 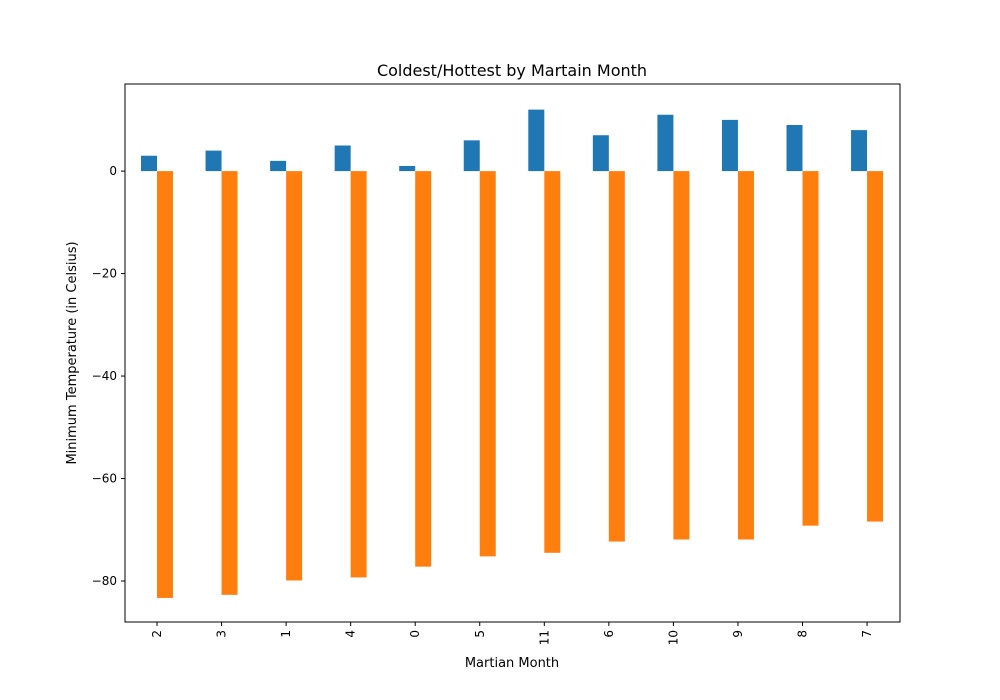 I want to click on chart-title: Coldest/Hottest by Martain Month, so click(x=512, y=70).